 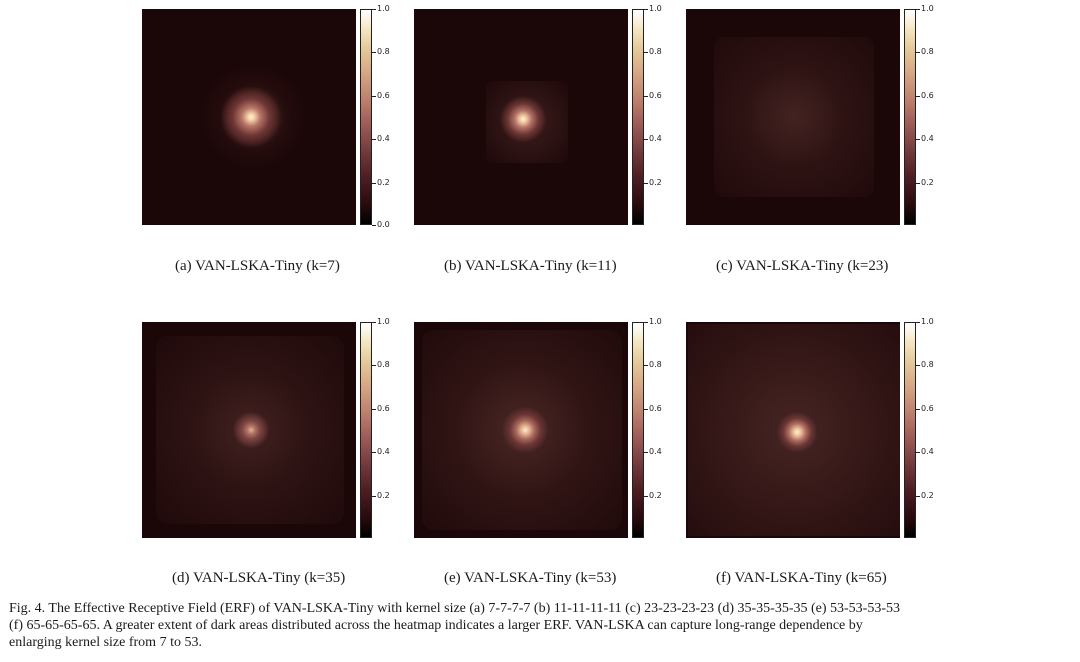 I want to click on erf-heatmap-f, so click(x=793, y=430).